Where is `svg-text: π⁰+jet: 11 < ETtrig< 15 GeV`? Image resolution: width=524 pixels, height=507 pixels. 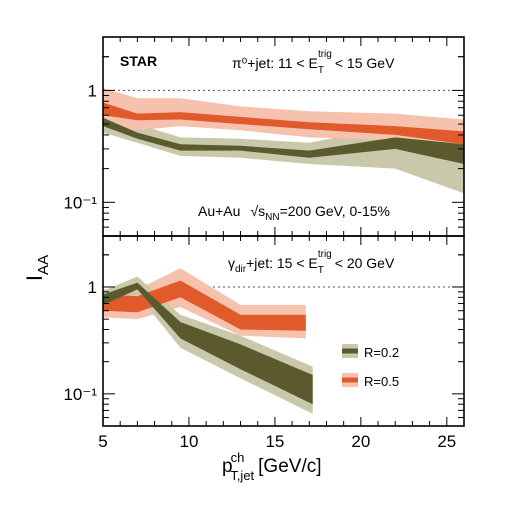
svg-text: π⁰+jet: 11 < ETtrig< 15 GeV is located at coordinates (313, 62).